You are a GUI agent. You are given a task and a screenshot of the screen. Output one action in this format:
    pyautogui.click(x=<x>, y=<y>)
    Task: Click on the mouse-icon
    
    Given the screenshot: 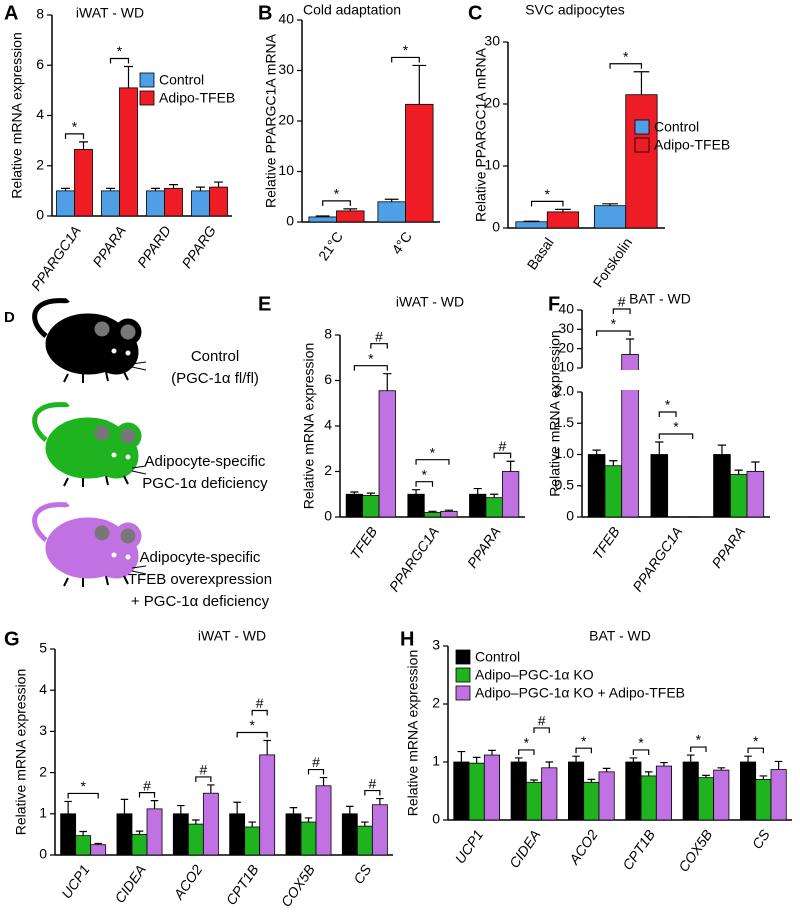 What is the action you would take?
    pyautogui.click(x=90, y=341)
    